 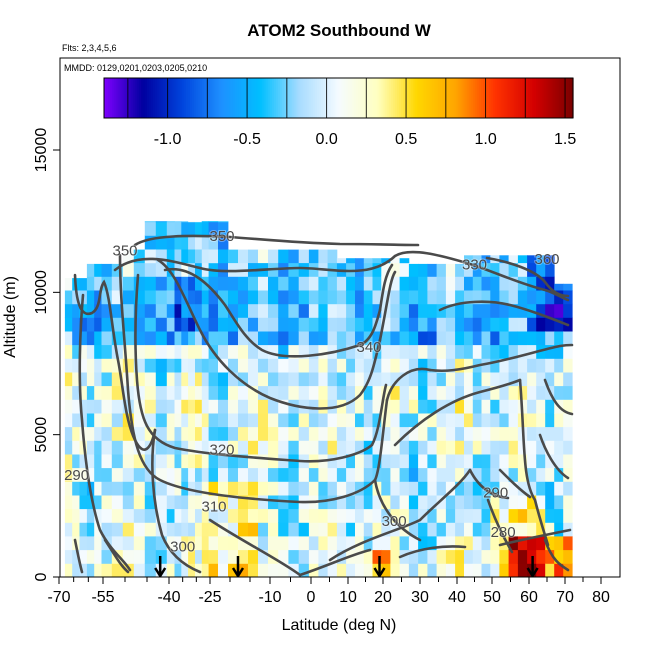 I want to click on flights-label: Flts: 2,3,4,5,6, so click(x=89, y=48).